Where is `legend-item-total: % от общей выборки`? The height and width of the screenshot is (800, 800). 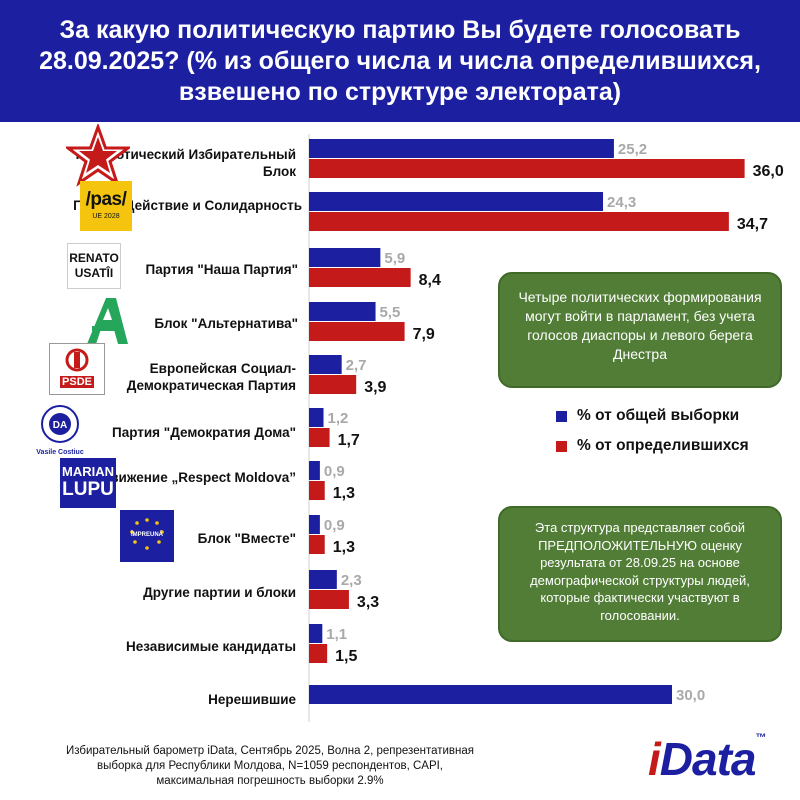 legend-item-total: % от общей выборки is located at coordinates (647, 416).